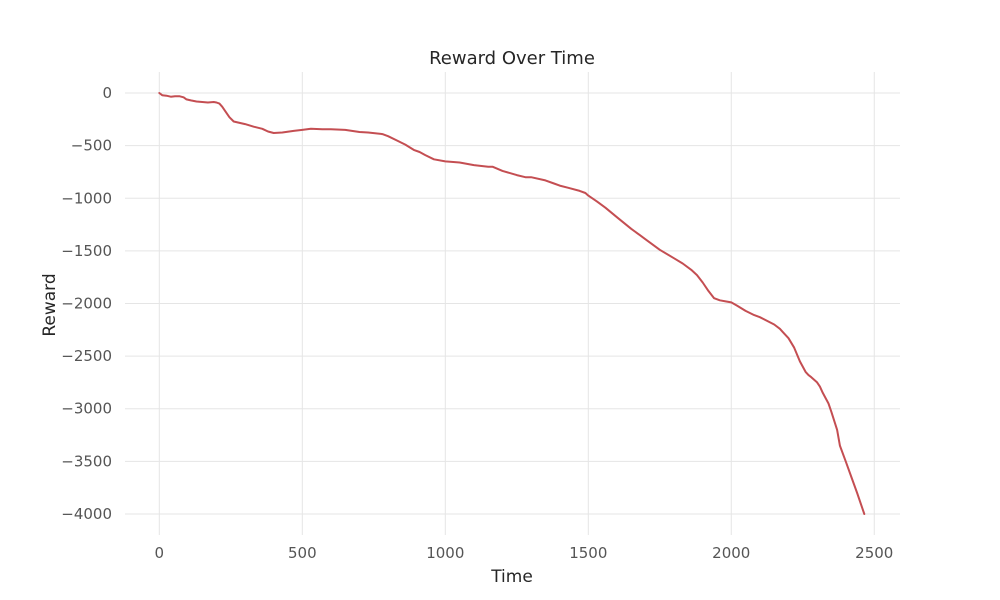  What do you see at coordinates (86, 198) in the screenshot?
I see `y-tick-label: −1000` at bounding box center [86, 198].